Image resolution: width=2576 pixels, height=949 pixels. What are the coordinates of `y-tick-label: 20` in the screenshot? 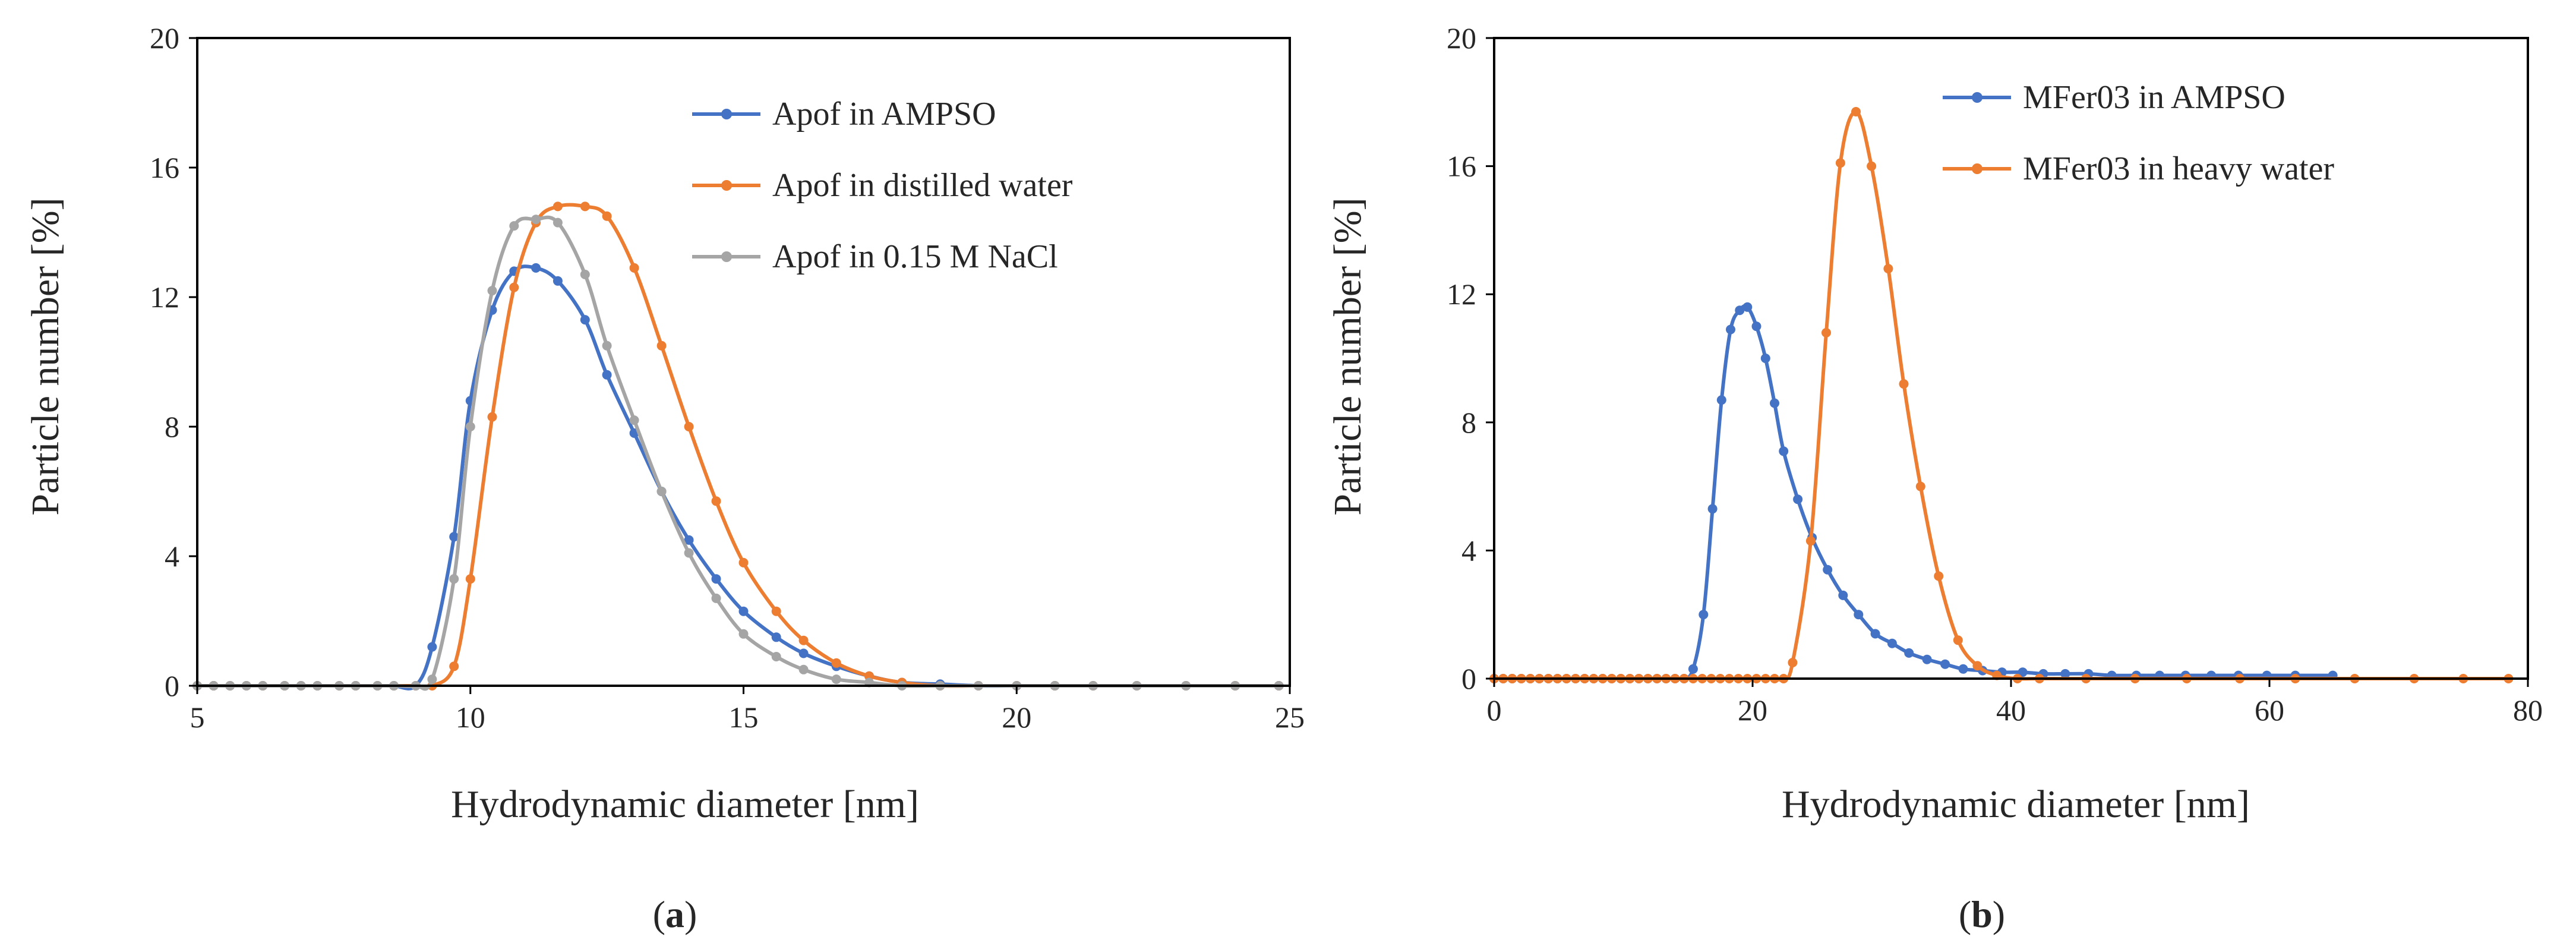 It's located at (1461, 38).